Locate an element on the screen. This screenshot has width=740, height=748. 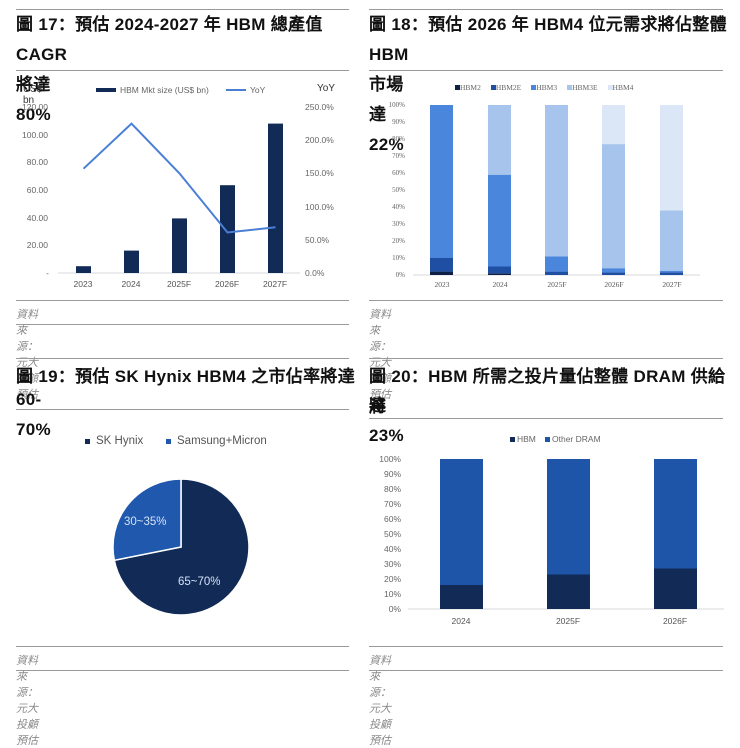
y-tick: 20% is located at coordinates (392, 579).